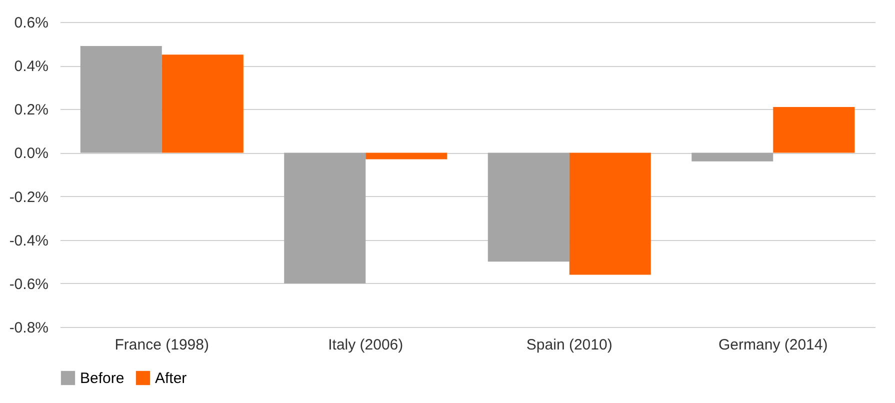 The image size is (895, 403). What do you see at coordinates (28, 328) in the screenshot?
I see `y-tick-label: -0.8%` at bounding box center [28, 328].